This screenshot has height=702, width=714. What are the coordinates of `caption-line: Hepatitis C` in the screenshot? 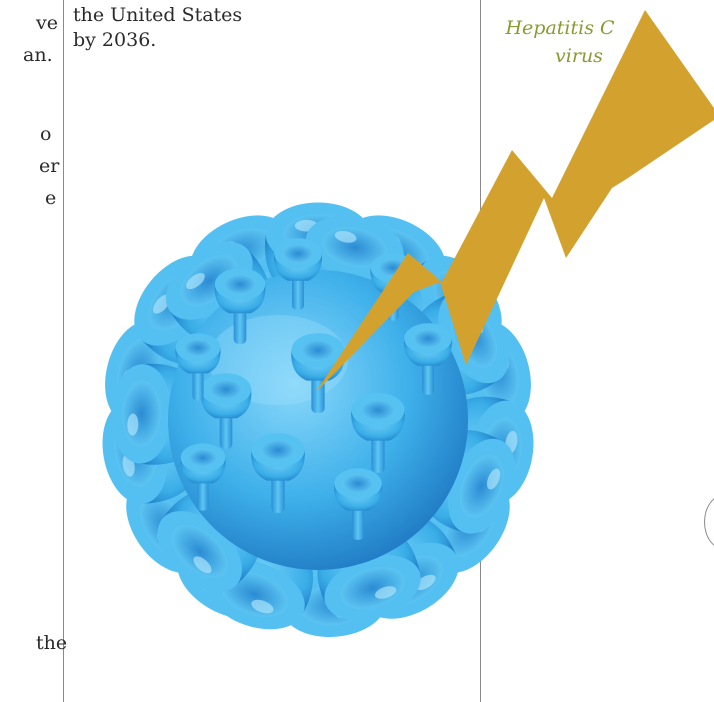 It's located at (560, 28).